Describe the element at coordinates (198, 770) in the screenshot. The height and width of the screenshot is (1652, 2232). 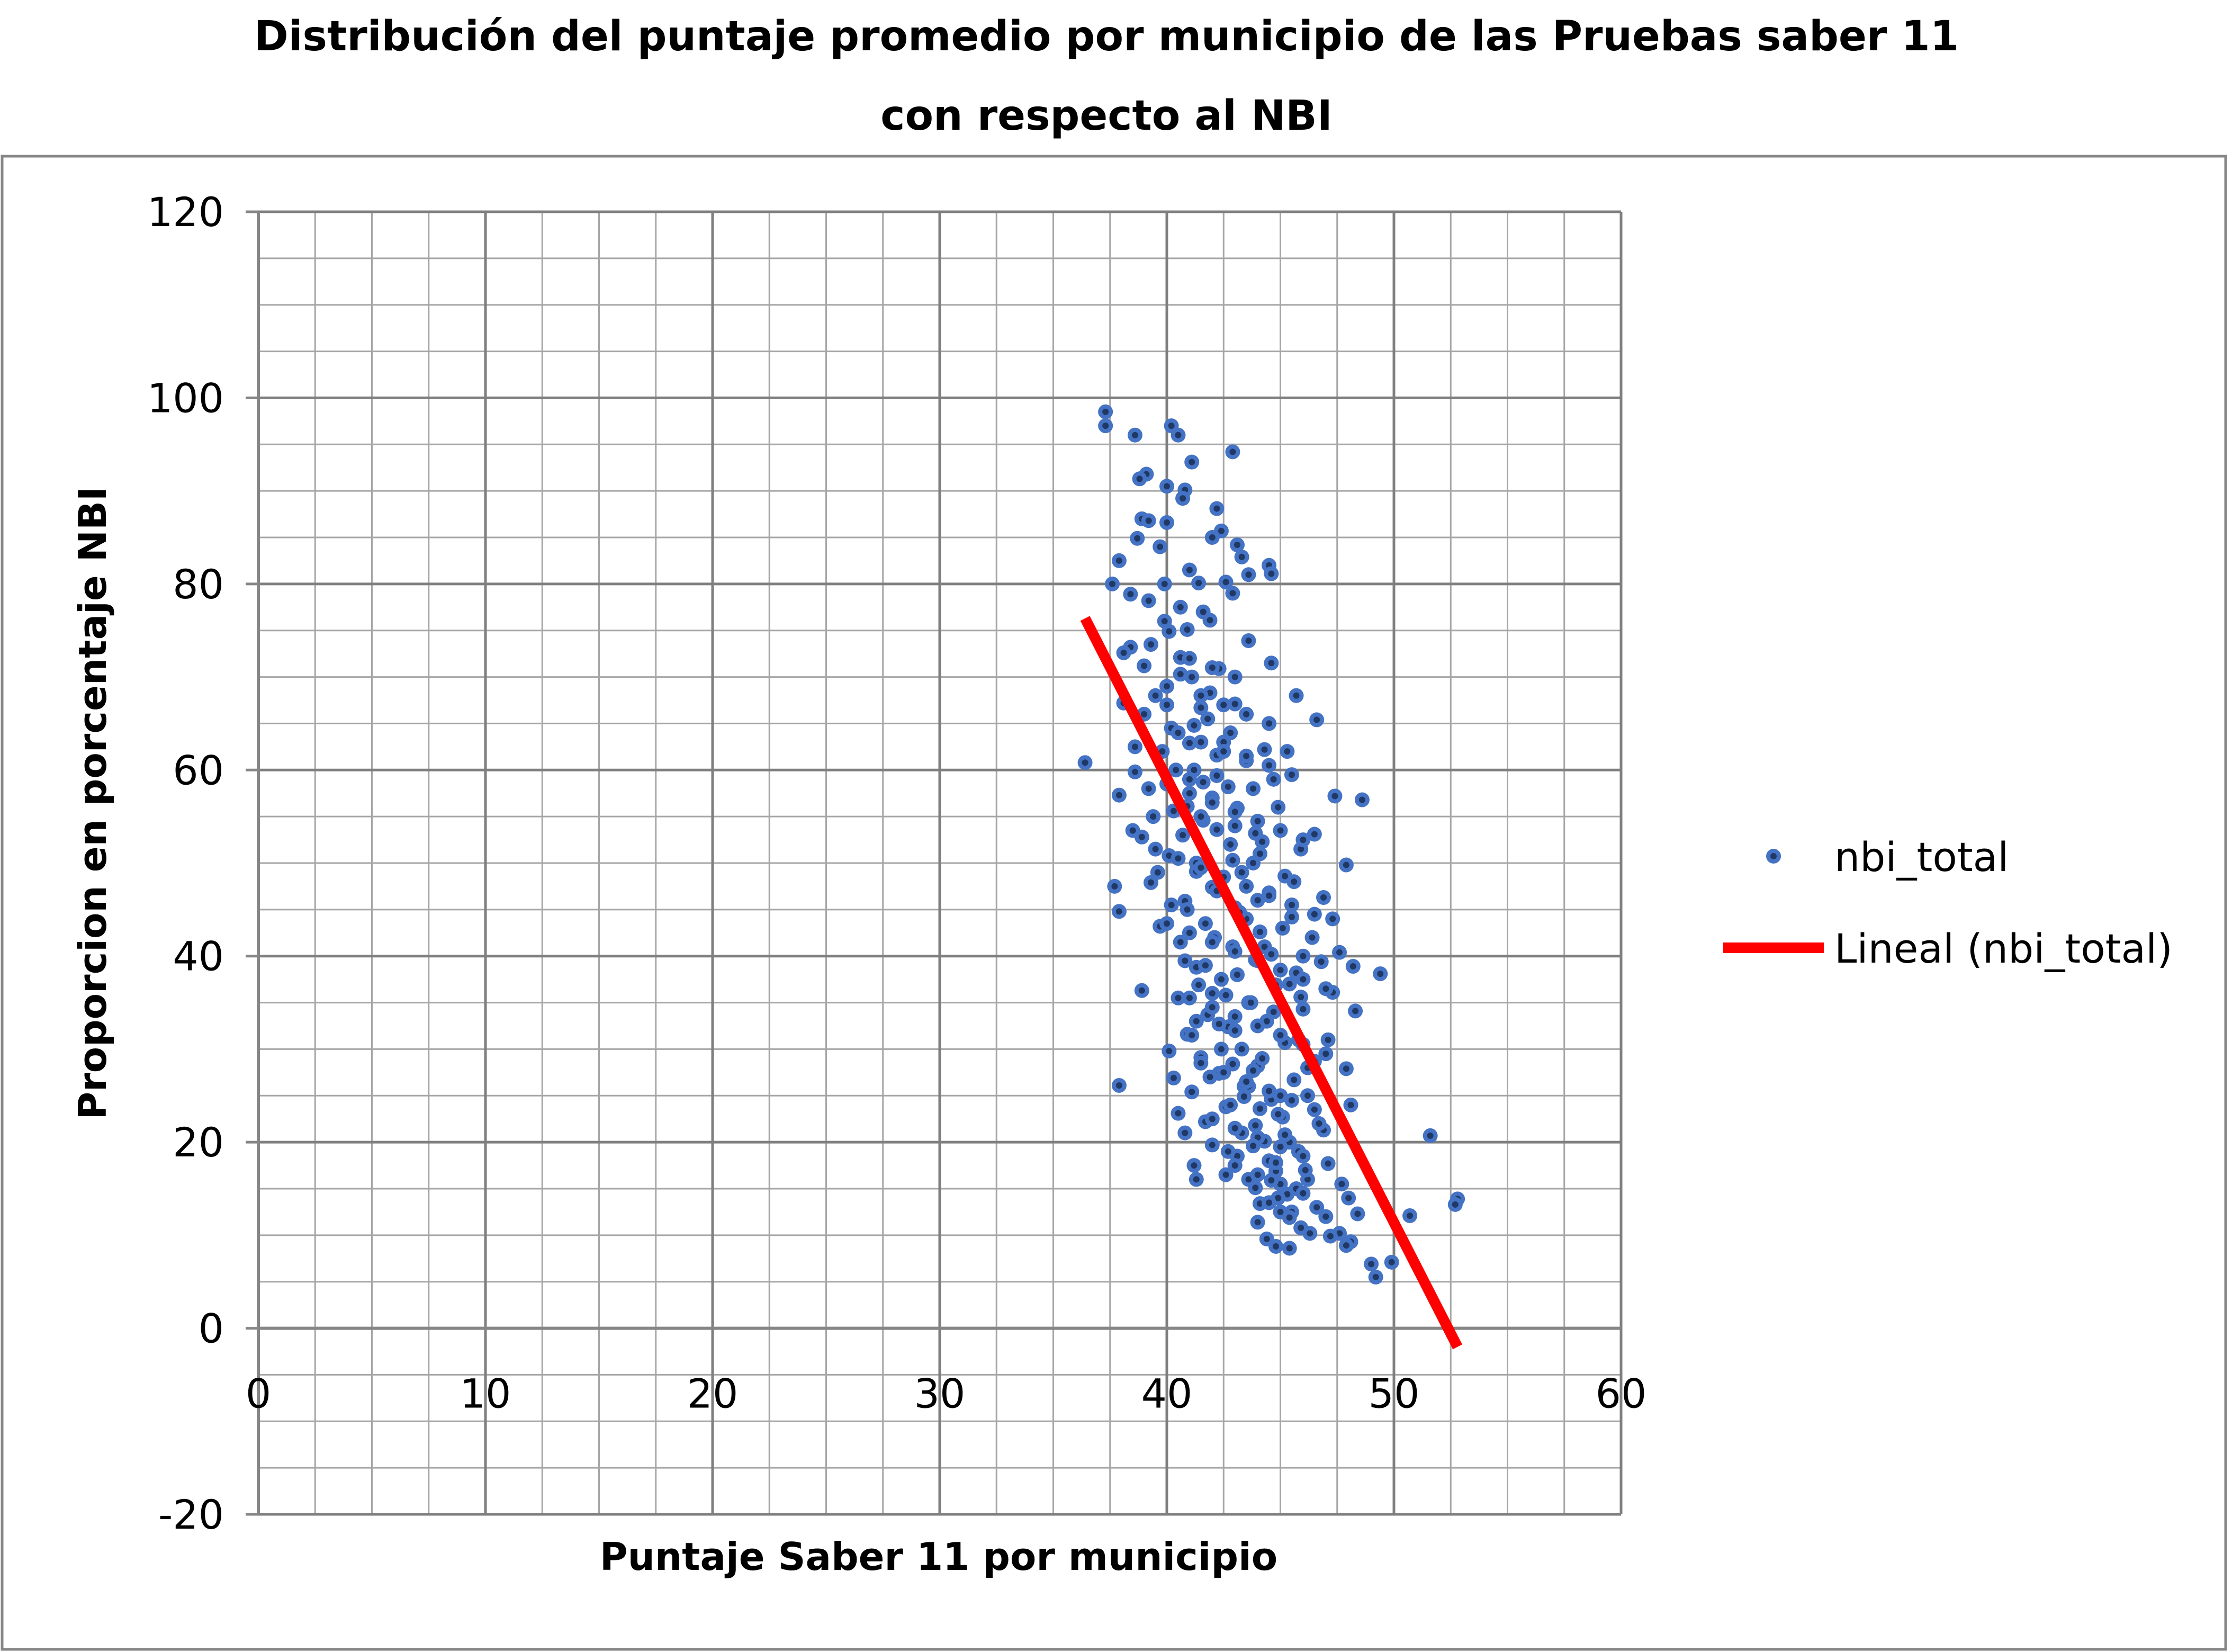
I see `y-tick-label: 60` at that location.